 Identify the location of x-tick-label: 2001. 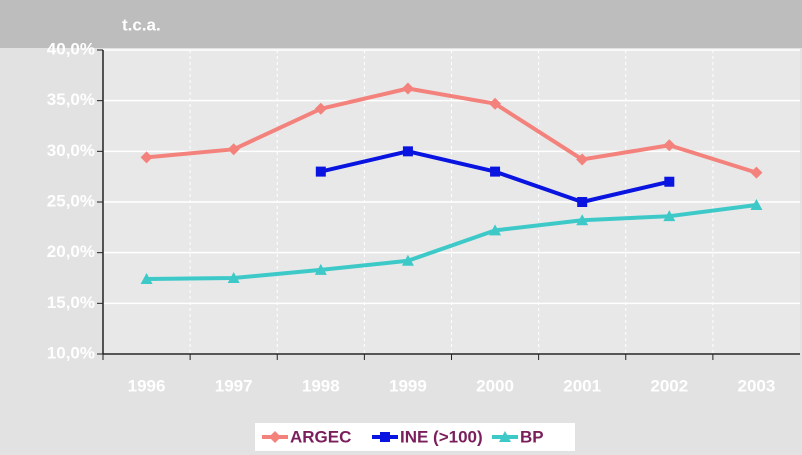
(582, 385).